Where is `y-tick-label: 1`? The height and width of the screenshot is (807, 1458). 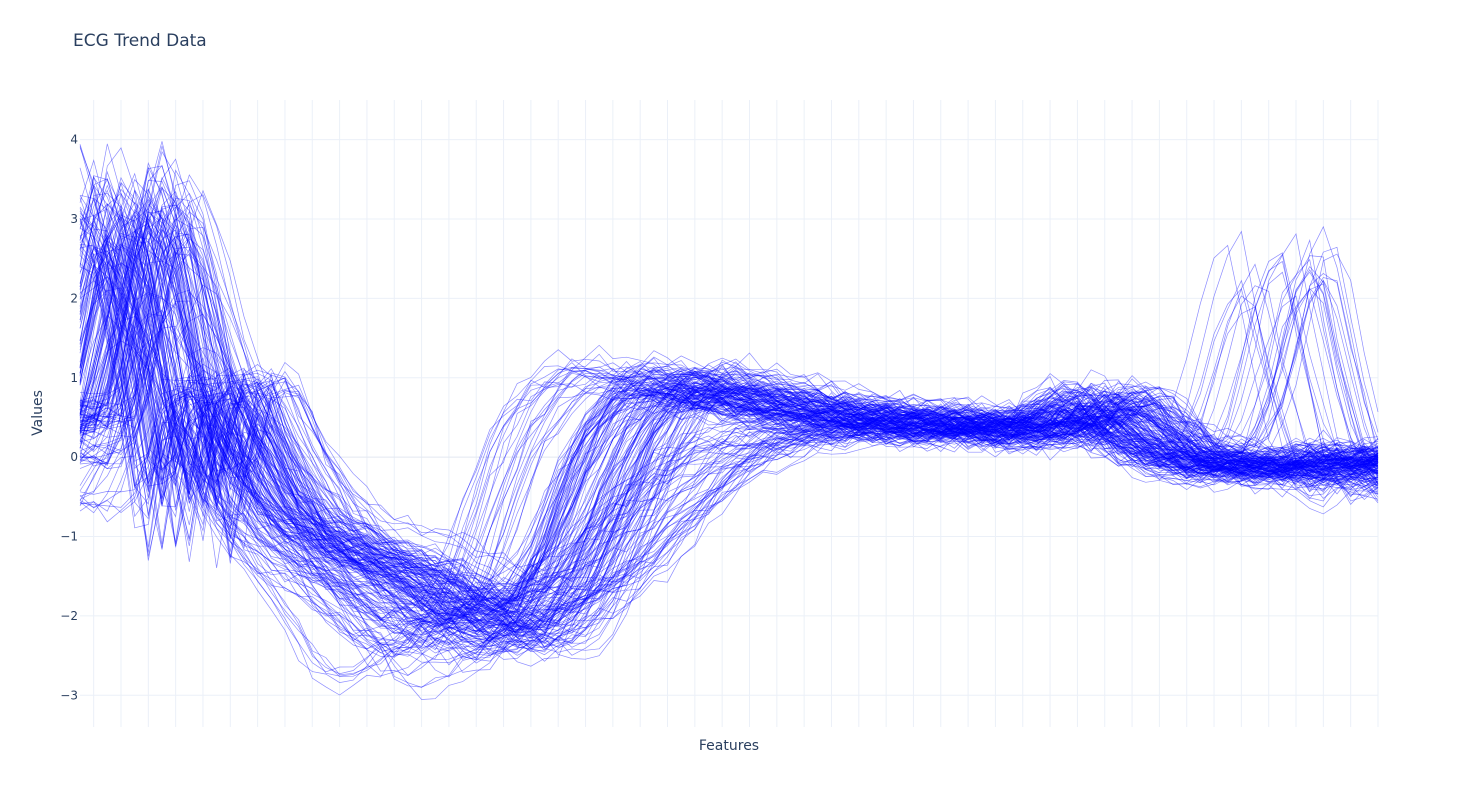 y-tick-label: 1 is located at coordinates (74, 378).